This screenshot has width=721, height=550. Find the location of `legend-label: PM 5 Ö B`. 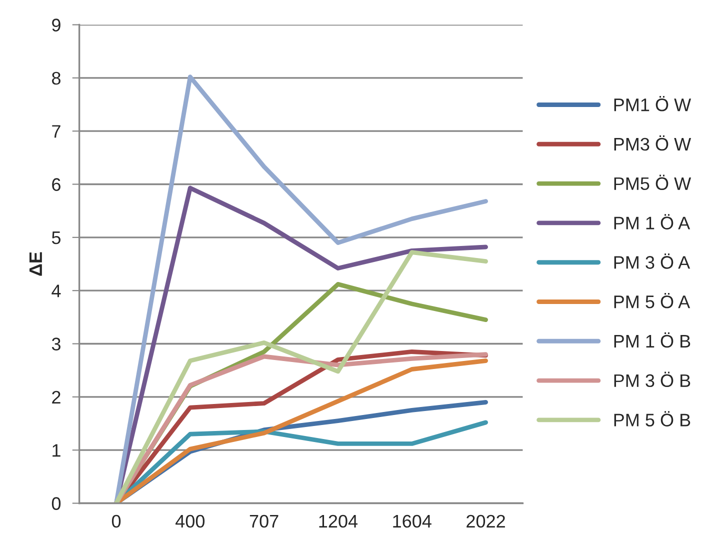

legend-label: PM 5 Ö B is located at coordinates (652, 418).